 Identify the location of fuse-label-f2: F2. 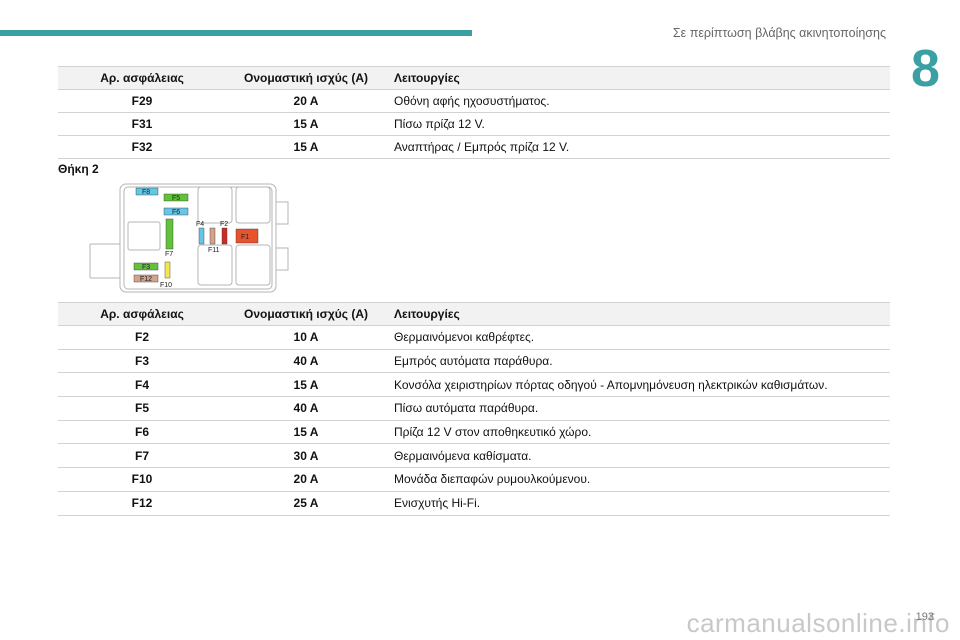
(224, 224).